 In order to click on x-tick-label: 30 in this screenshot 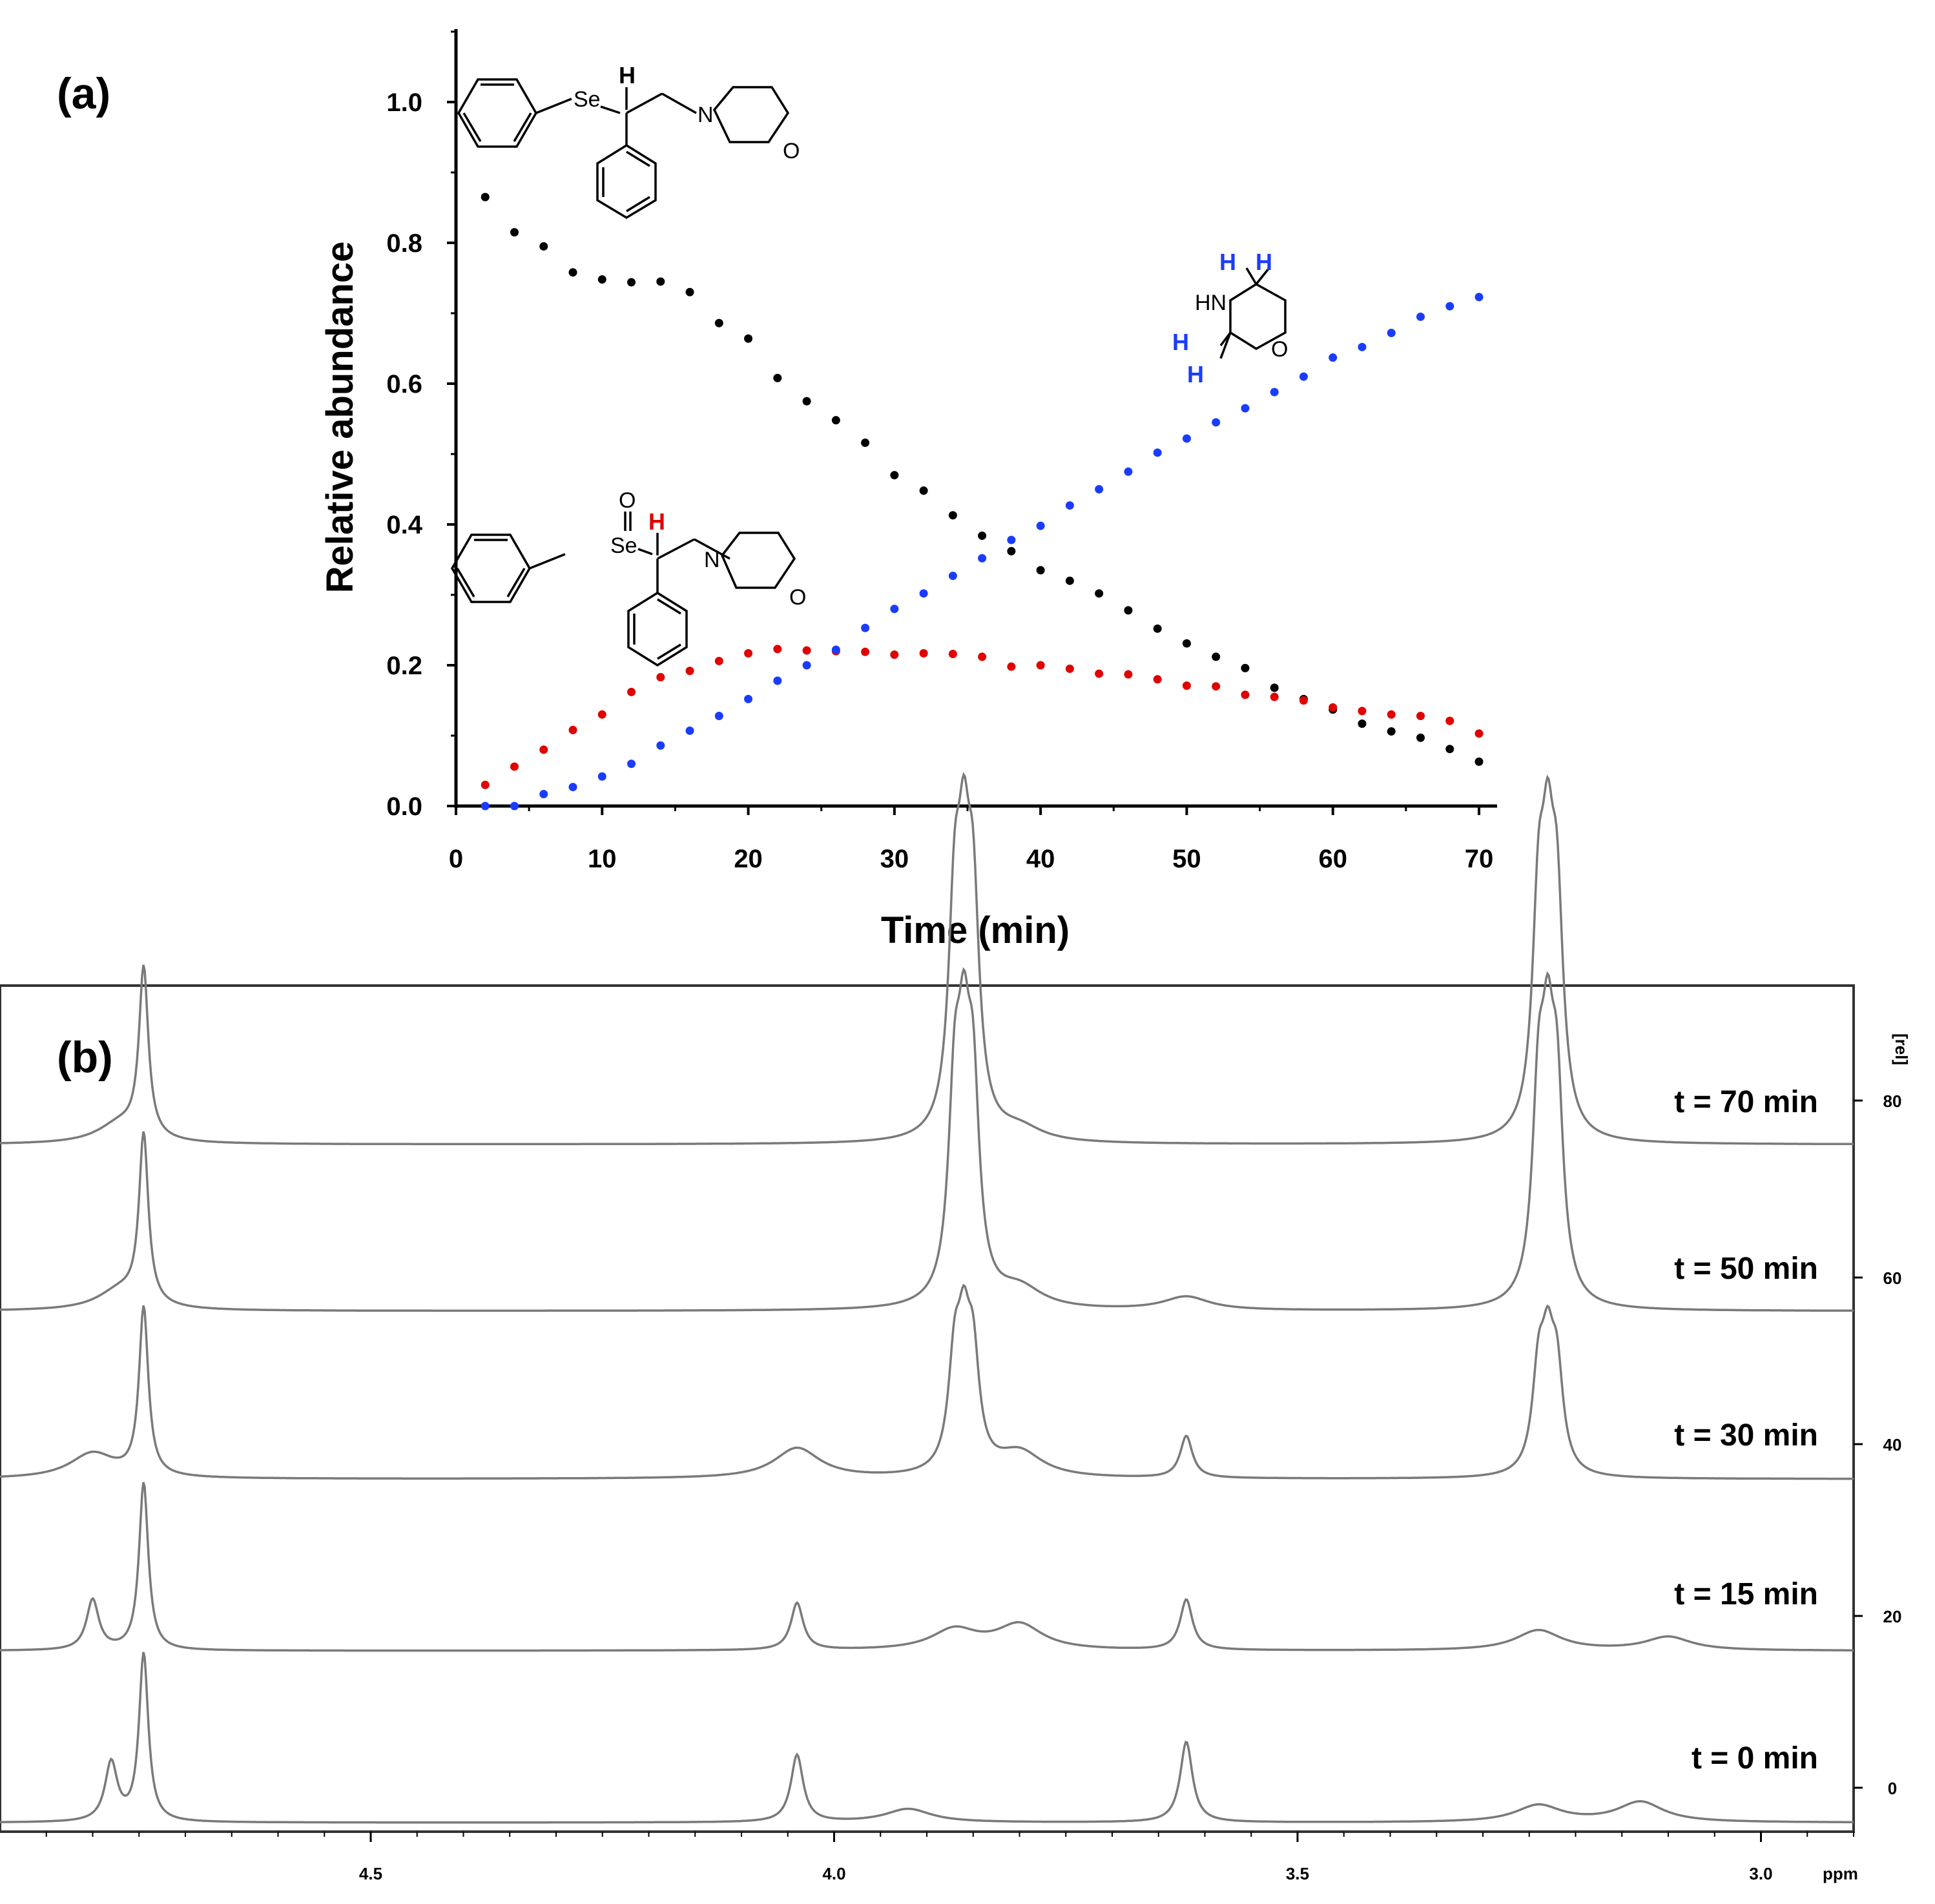, I will do `click(894, 859)`.